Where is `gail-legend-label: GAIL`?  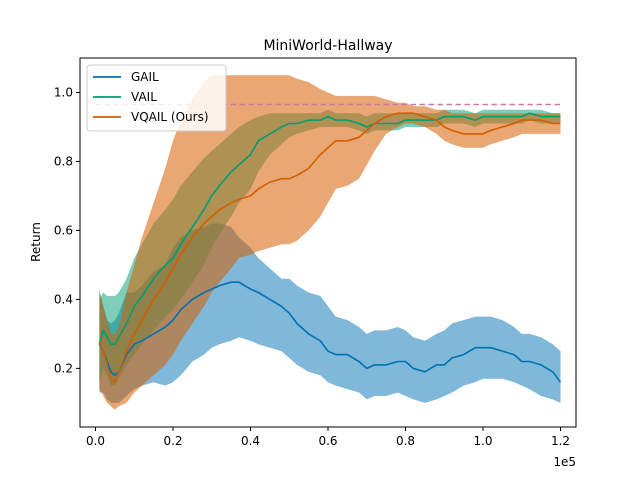
gail-legend-label: GAIL is located at coordinates (145, 77).